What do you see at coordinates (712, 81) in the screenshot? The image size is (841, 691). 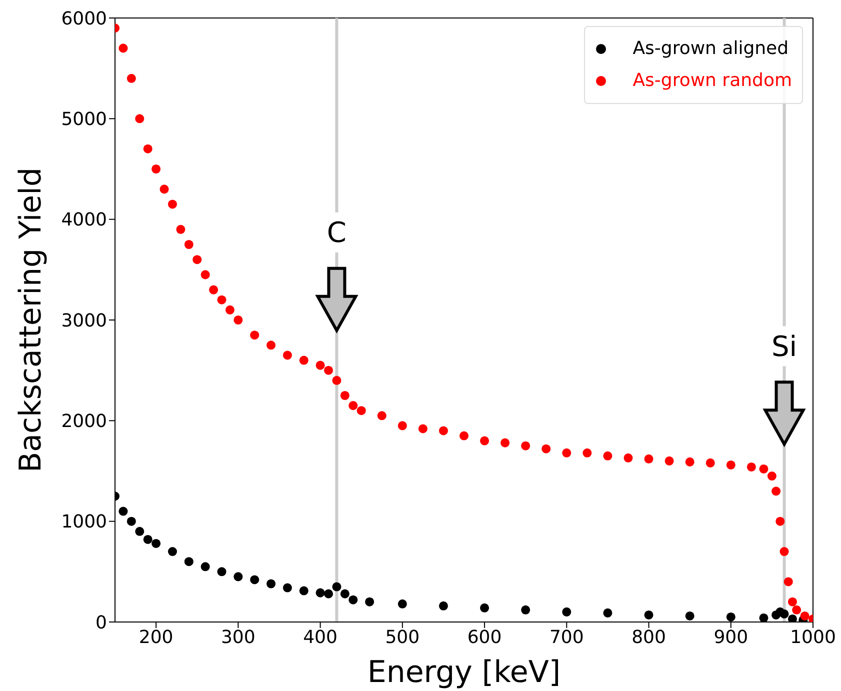 I see `legend-label: As-grown random` at bounding box center [712, 81].